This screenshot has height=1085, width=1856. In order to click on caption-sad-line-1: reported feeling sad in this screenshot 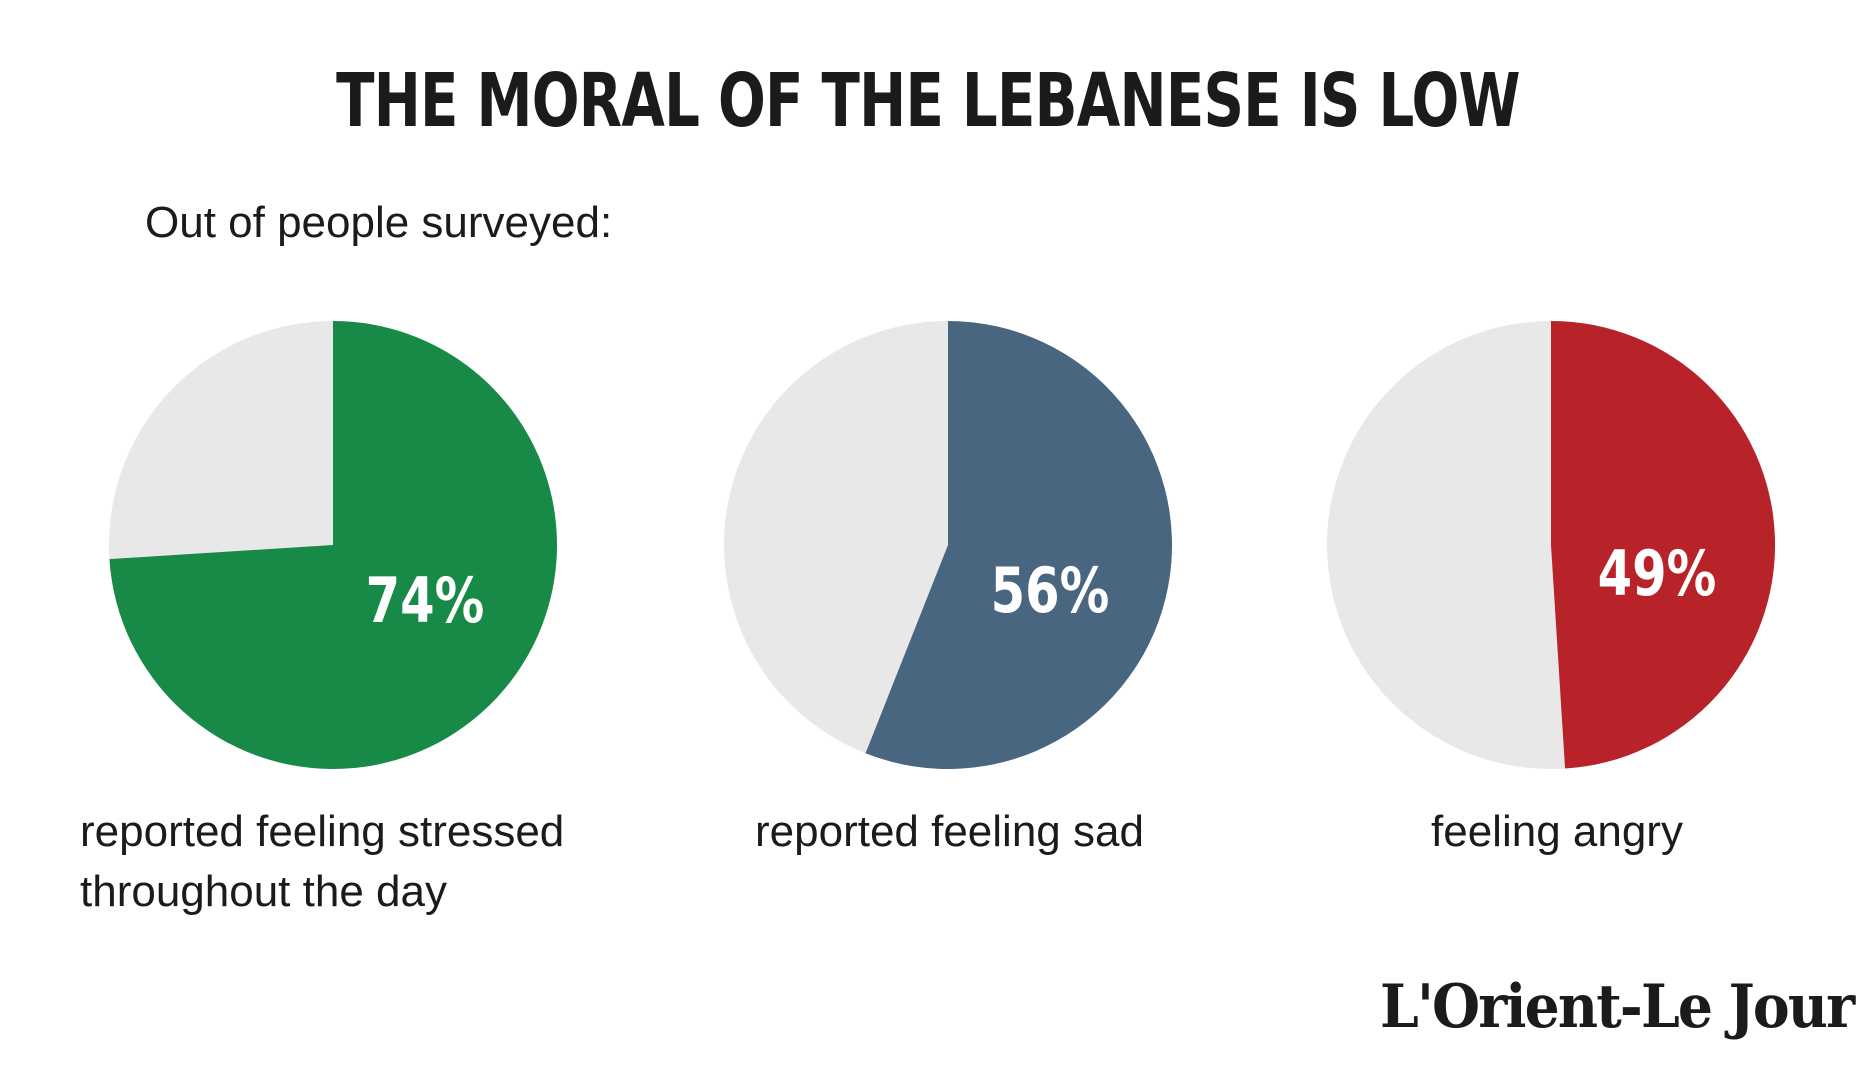, I will do `click(949, 831)`.